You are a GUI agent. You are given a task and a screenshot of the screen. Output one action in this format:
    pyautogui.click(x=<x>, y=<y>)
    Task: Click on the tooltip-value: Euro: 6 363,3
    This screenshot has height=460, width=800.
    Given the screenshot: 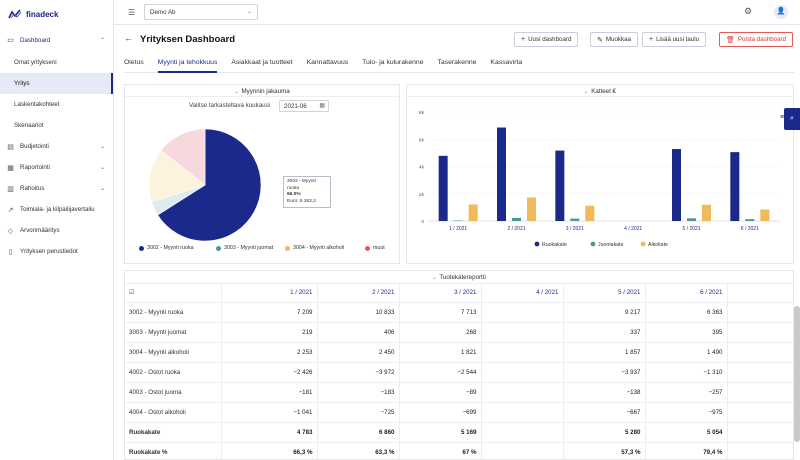 What is the action you would take?
    pyautogui.click(x=301, y=201)
    